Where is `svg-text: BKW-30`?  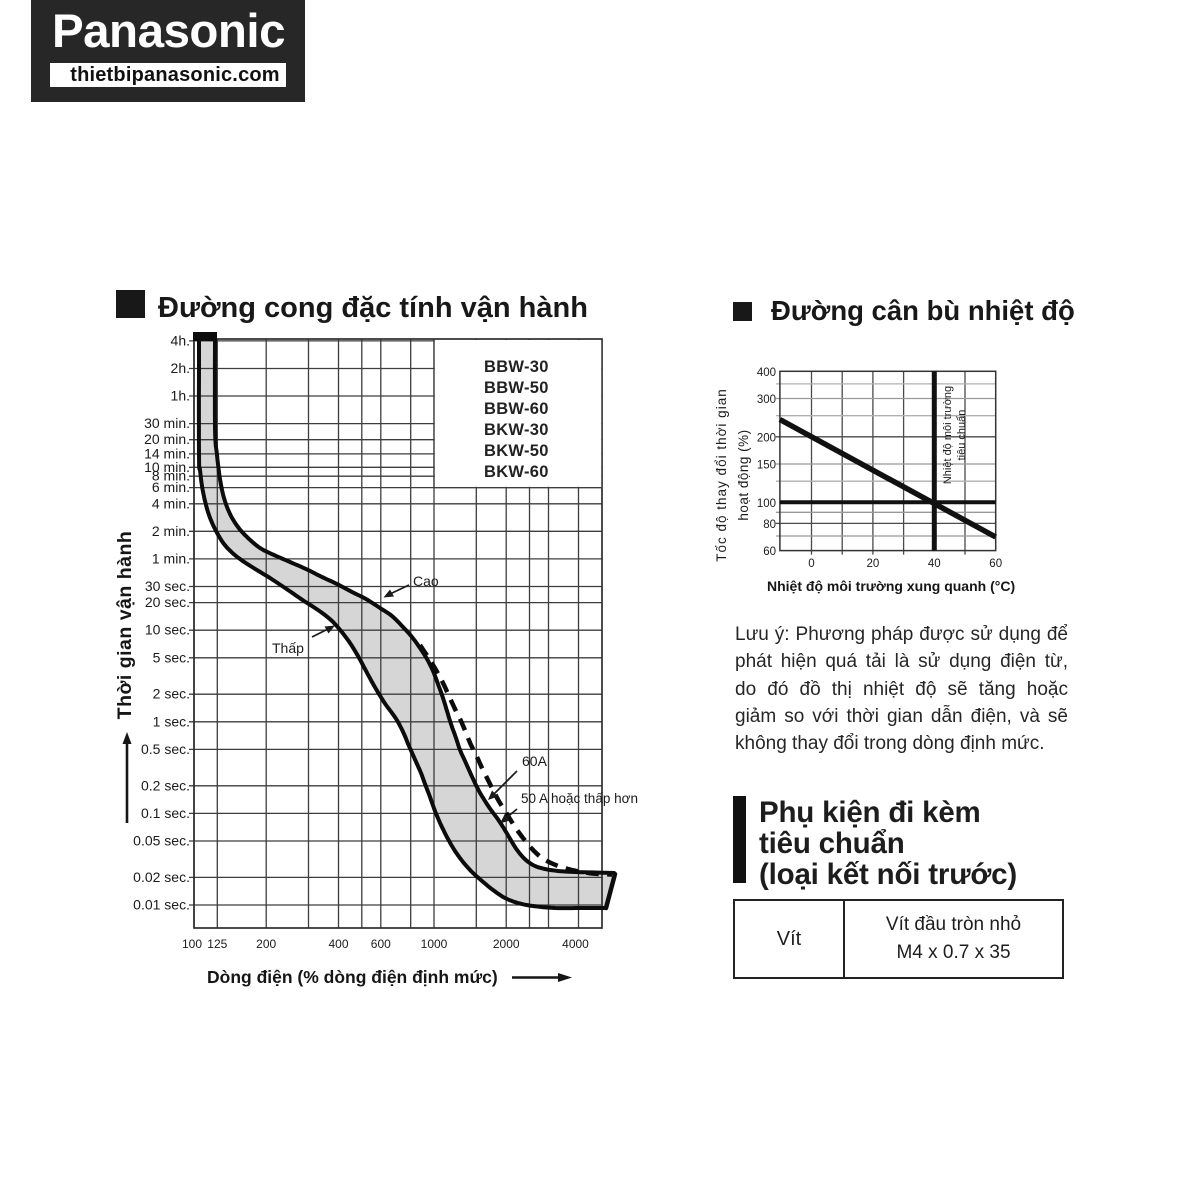 svg-text: BKW-30 is located at coordinates (516, 430).